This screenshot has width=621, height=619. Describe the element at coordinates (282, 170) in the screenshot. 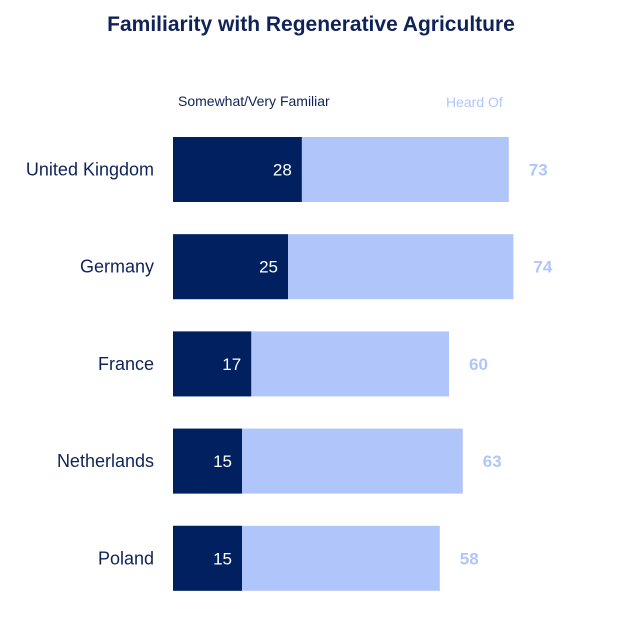

I see `data-label-familiar: 28` at that location.